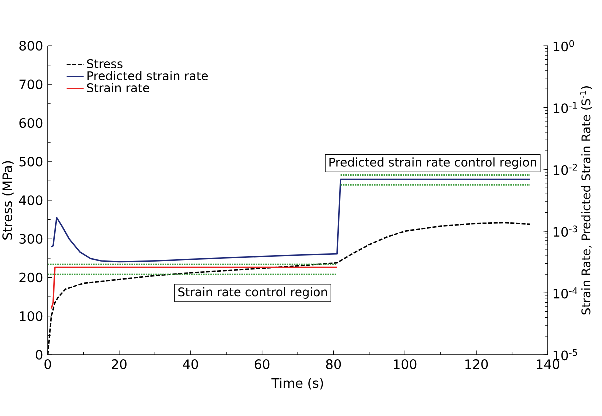 The width and height of the screenshot is (602, 416). What do you see at coordinates (566, 293) in the screenshot?
I see `y2-tick-label: 10$^{-4}$` at bounding box center [566, 293].